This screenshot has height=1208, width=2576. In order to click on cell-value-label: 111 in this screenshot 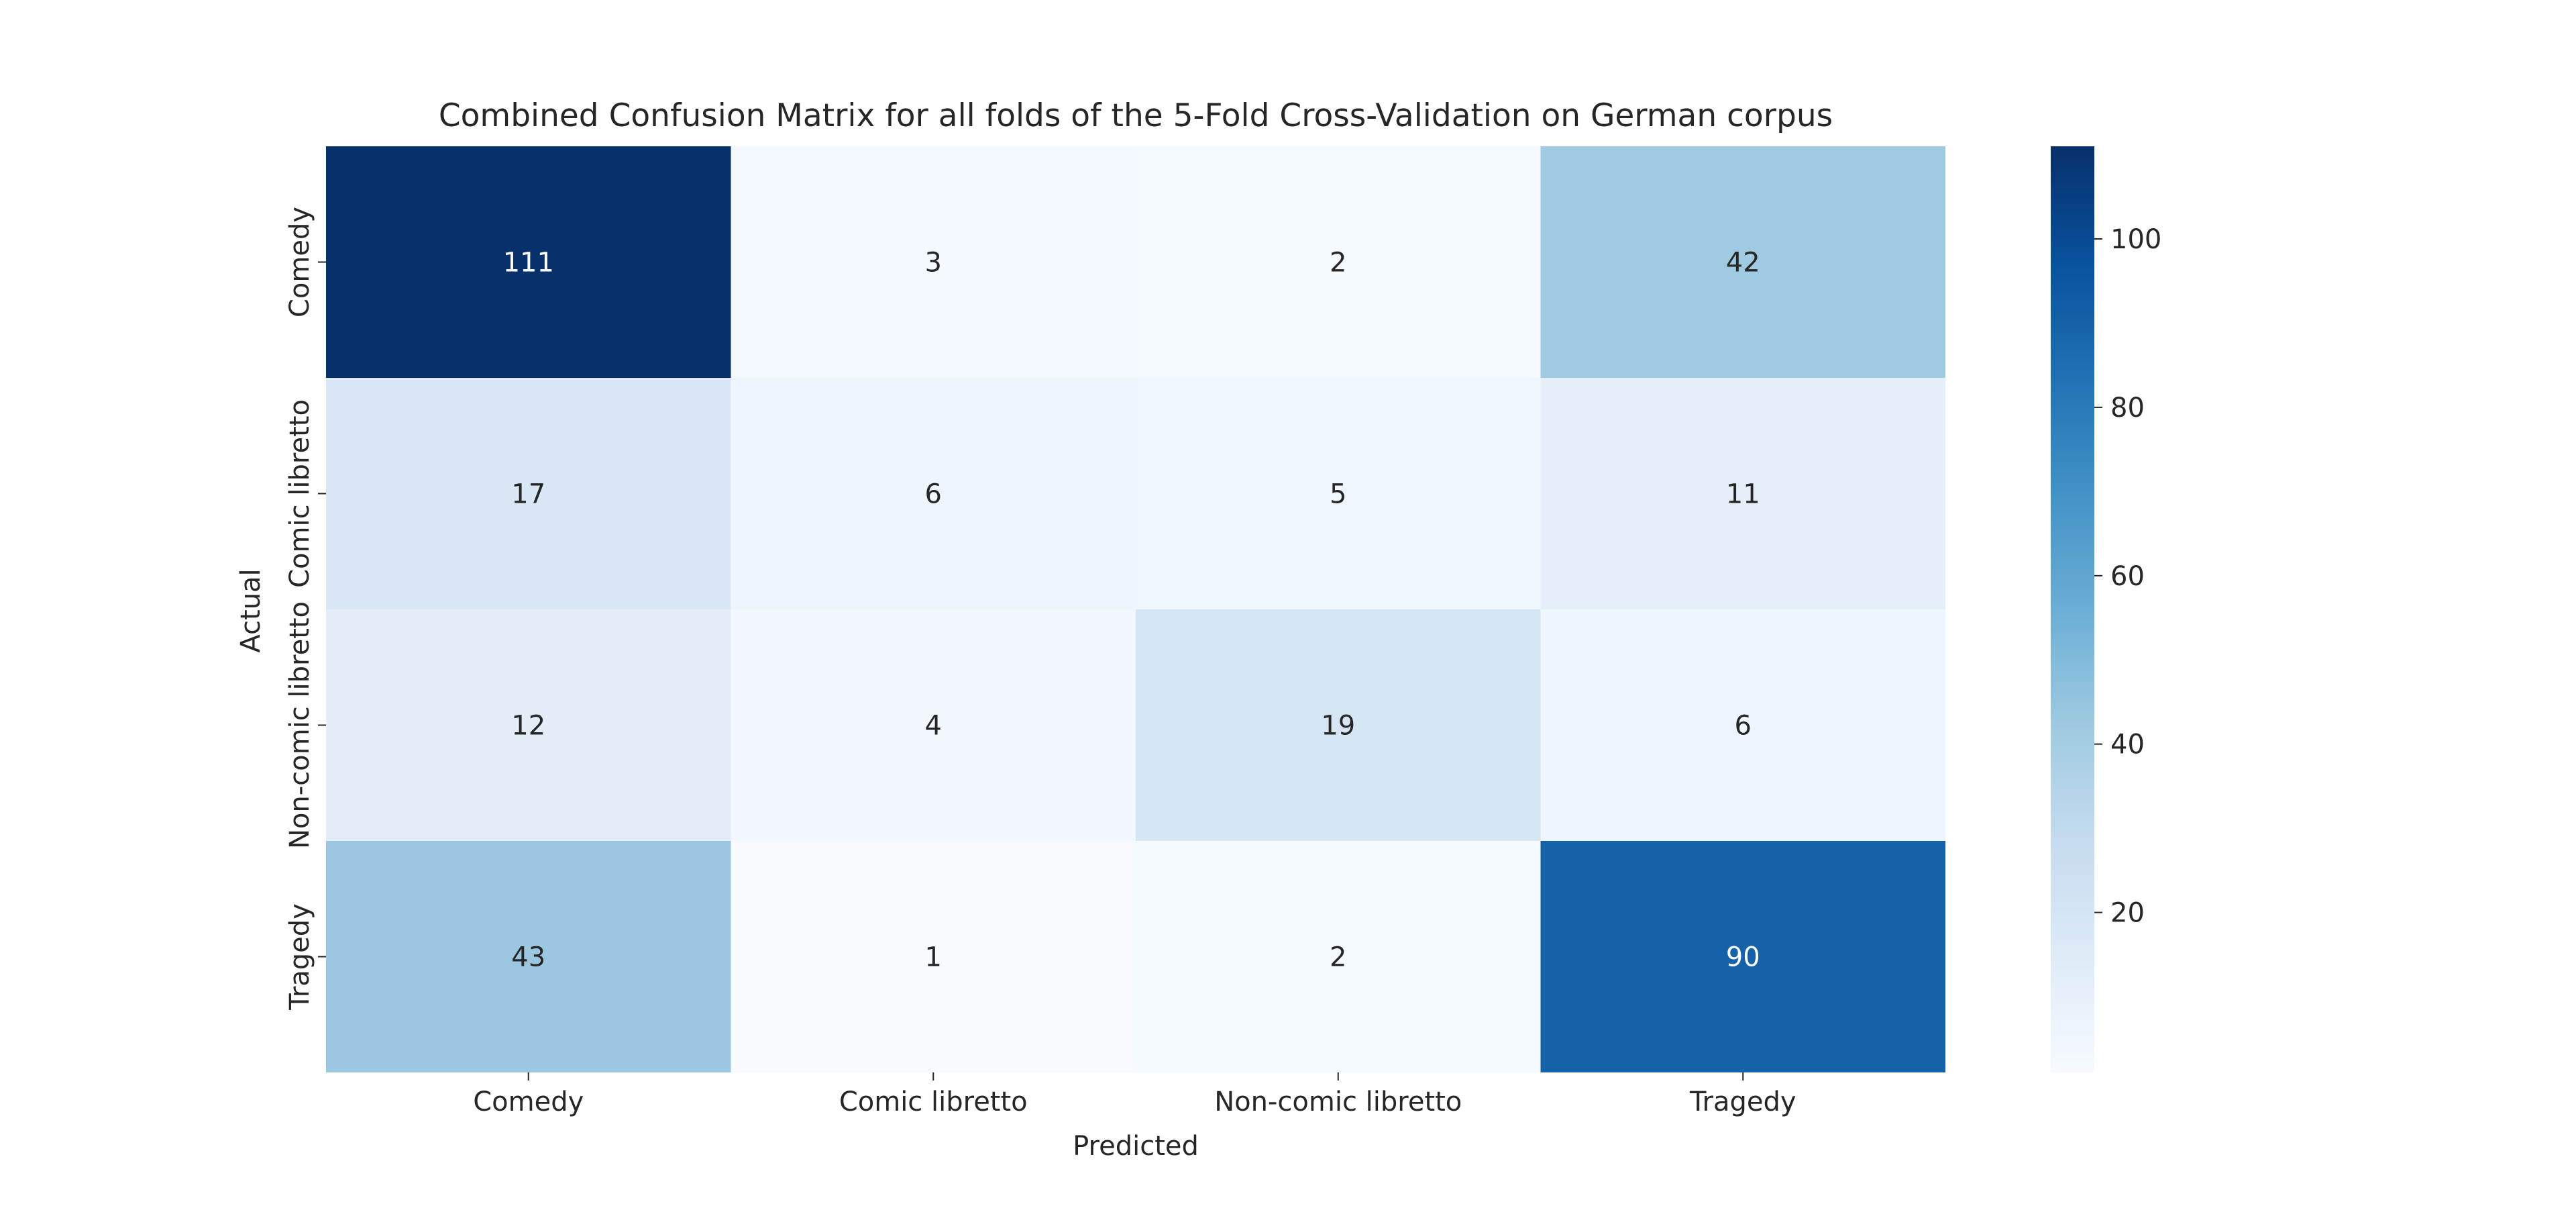, I will do `click(528, 263)`.